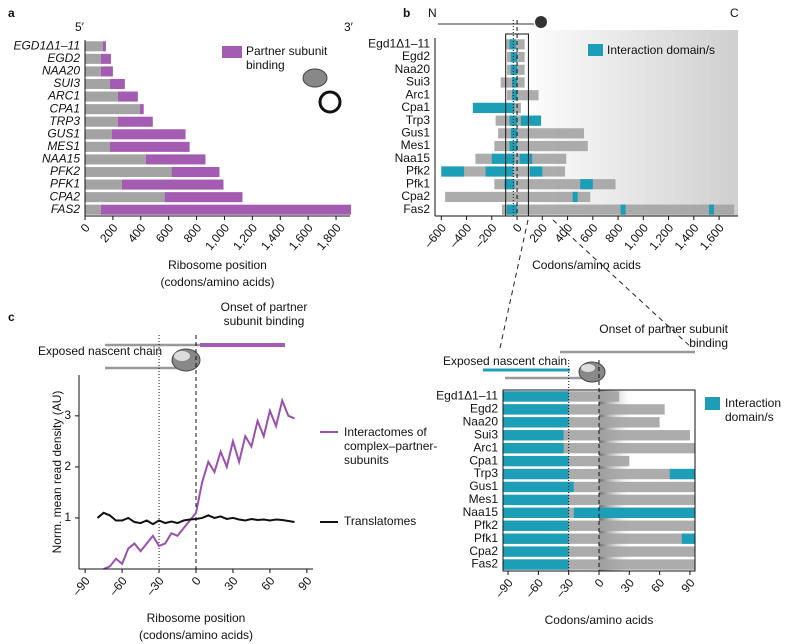 Image resolution: width=800 pixels, height=644 pixels. Describe the element at coordinates (565, 588) in the screenshot. I see `x-tick-label: –30` at that location.